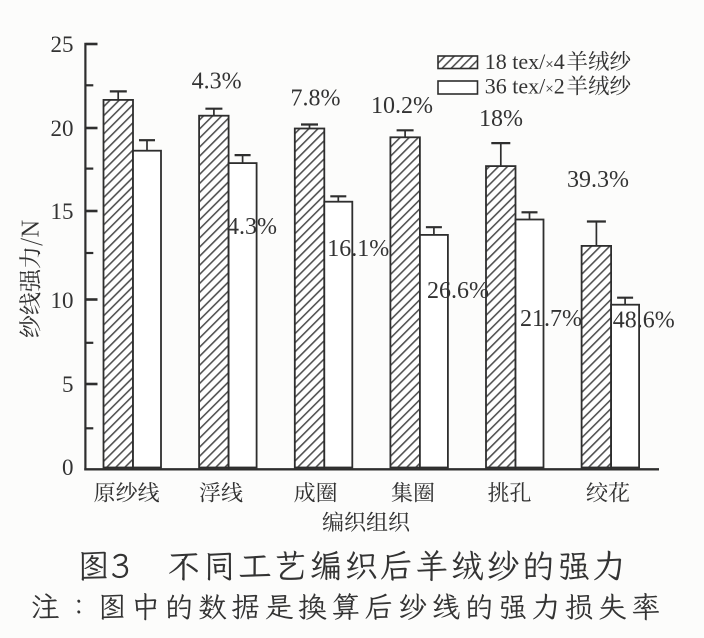 The width and height of the screenshot is (704, 638). Describe the element at coordinates (458, 291) in the screenshot. I see `svg-text: 26.6%` at that location.